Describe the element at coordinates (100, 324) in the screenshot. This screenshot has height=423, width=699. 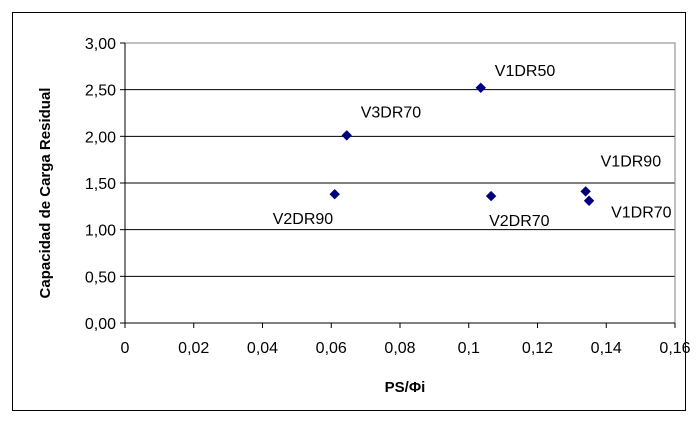
I see `y-tick-label: 0,00` at that location.